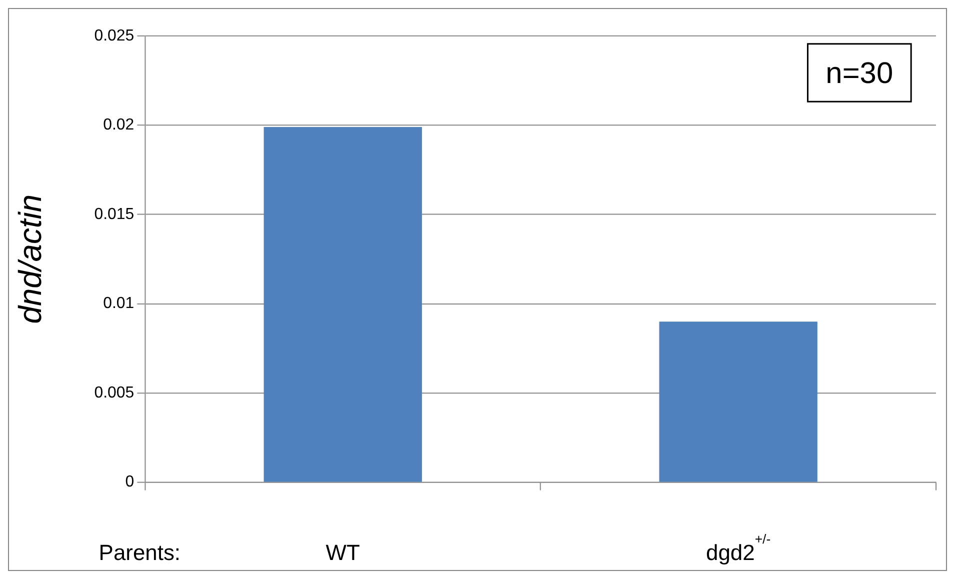  Describe the element at coordinates (860, 73) in the screenshot. I see `annotation: n=30` at that location.